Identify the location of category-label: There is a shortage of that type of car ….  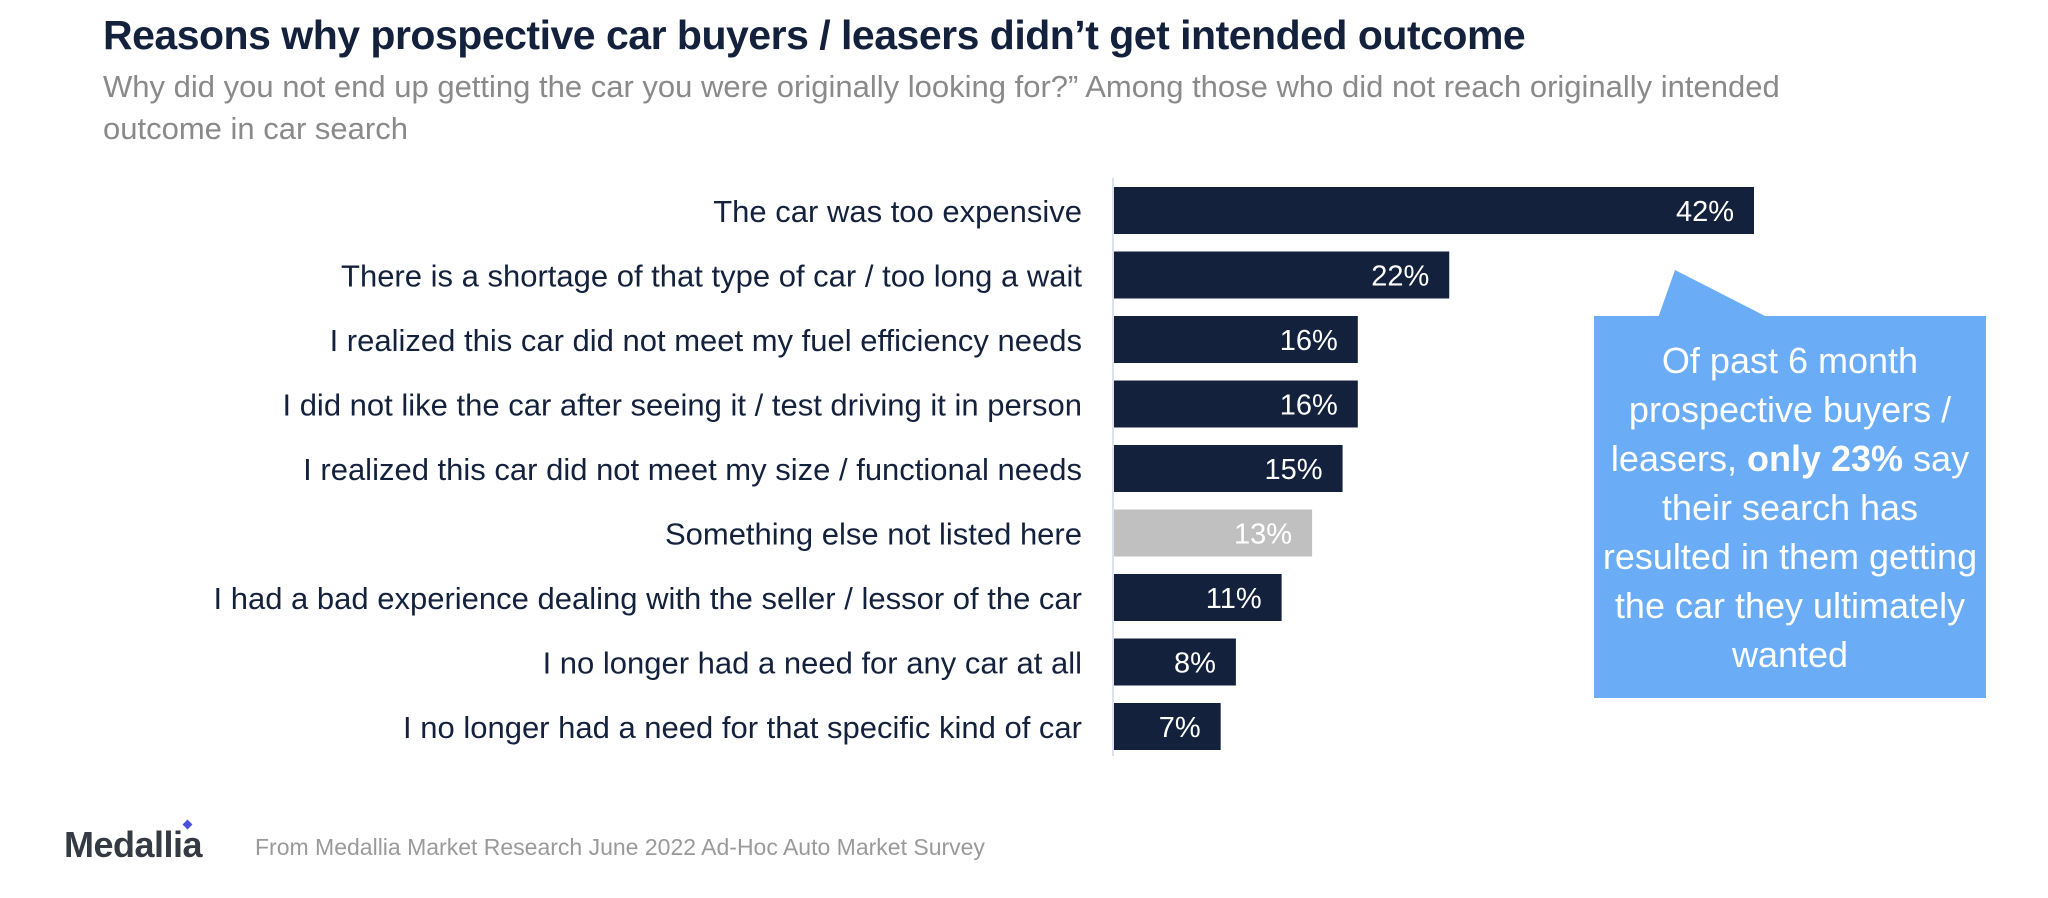
(711, 276).